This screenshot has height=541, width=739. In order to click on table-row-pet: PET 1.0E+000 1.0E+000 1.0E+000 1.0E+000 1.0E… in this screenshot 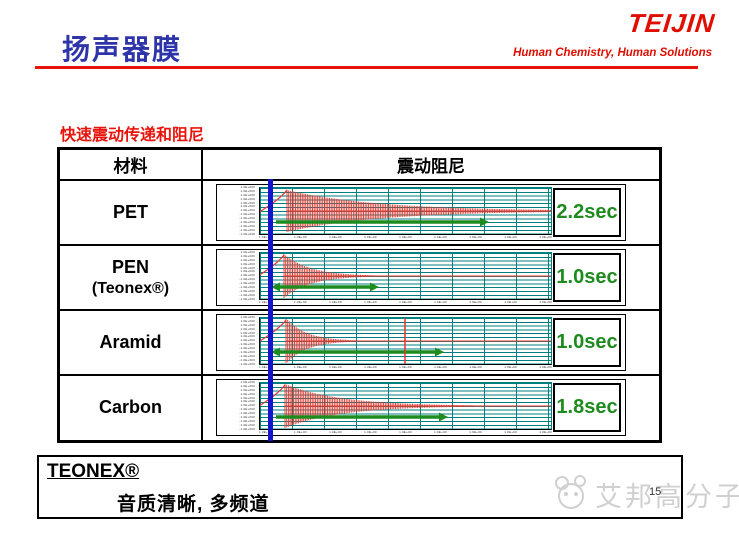, I will do `click(359, 213)`.